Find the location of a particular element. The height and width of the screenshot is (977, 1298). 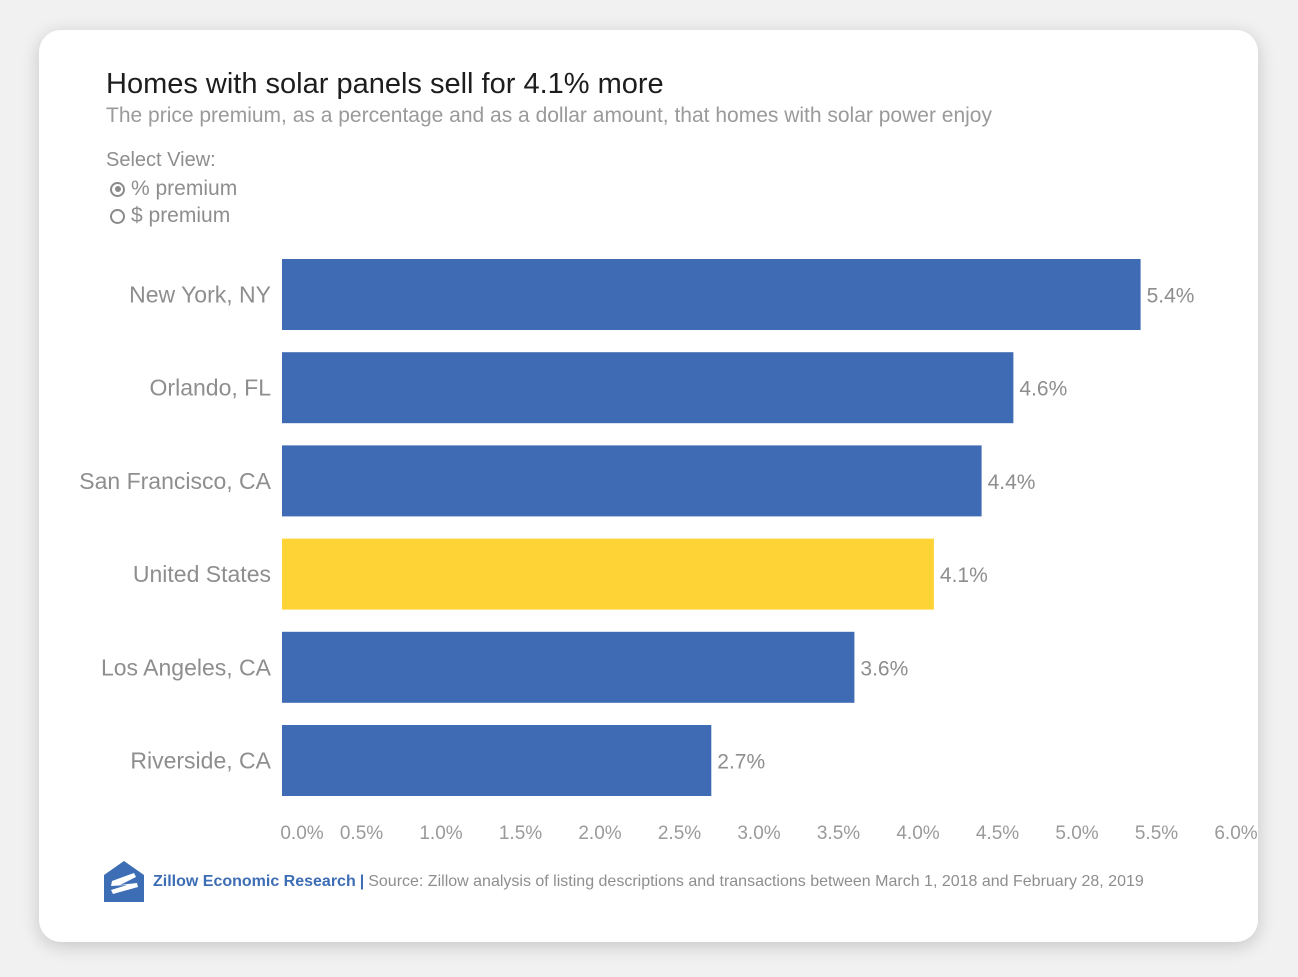

footer-brand: Zillow Economic Research is located at coordinates (254, 881).